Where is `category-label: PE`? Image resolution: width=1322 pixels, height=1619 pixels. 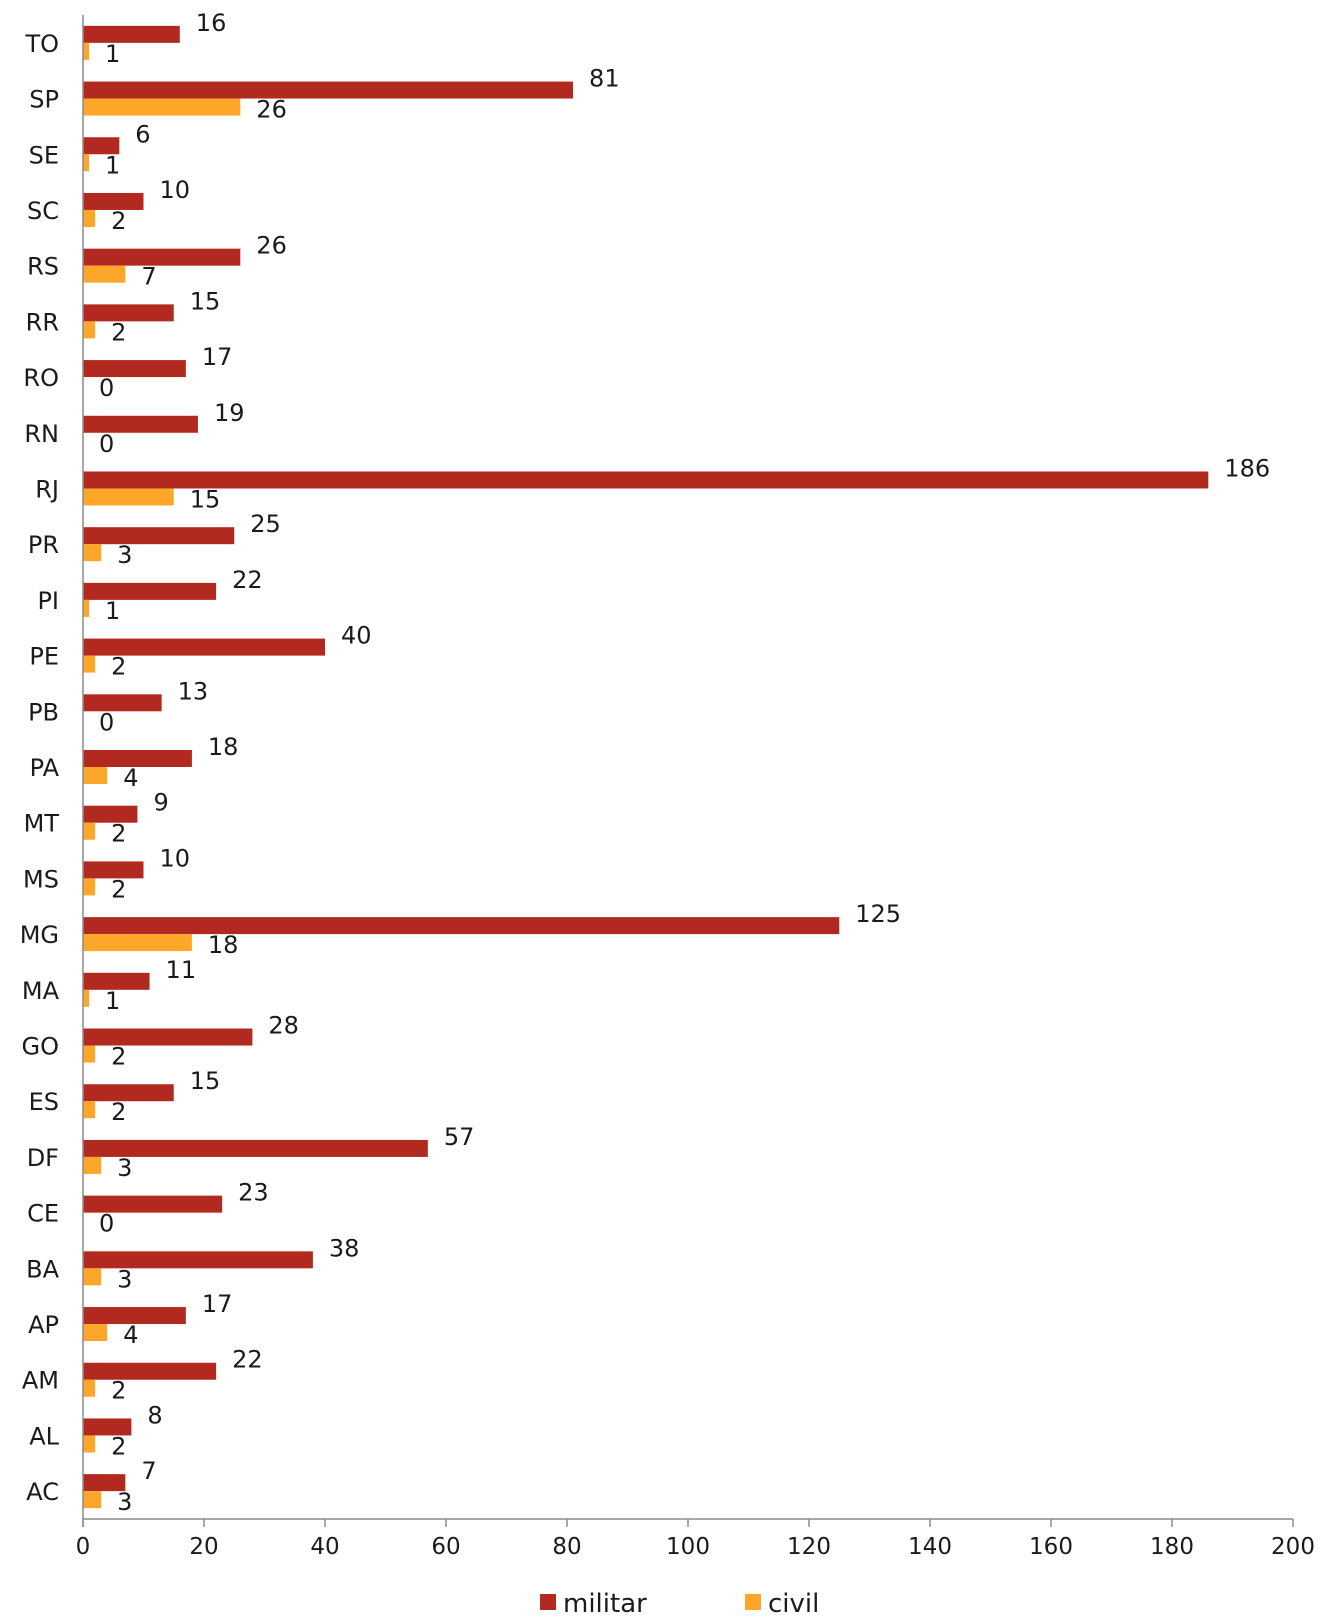 category-label: PE is located at coordinates (44, 657).